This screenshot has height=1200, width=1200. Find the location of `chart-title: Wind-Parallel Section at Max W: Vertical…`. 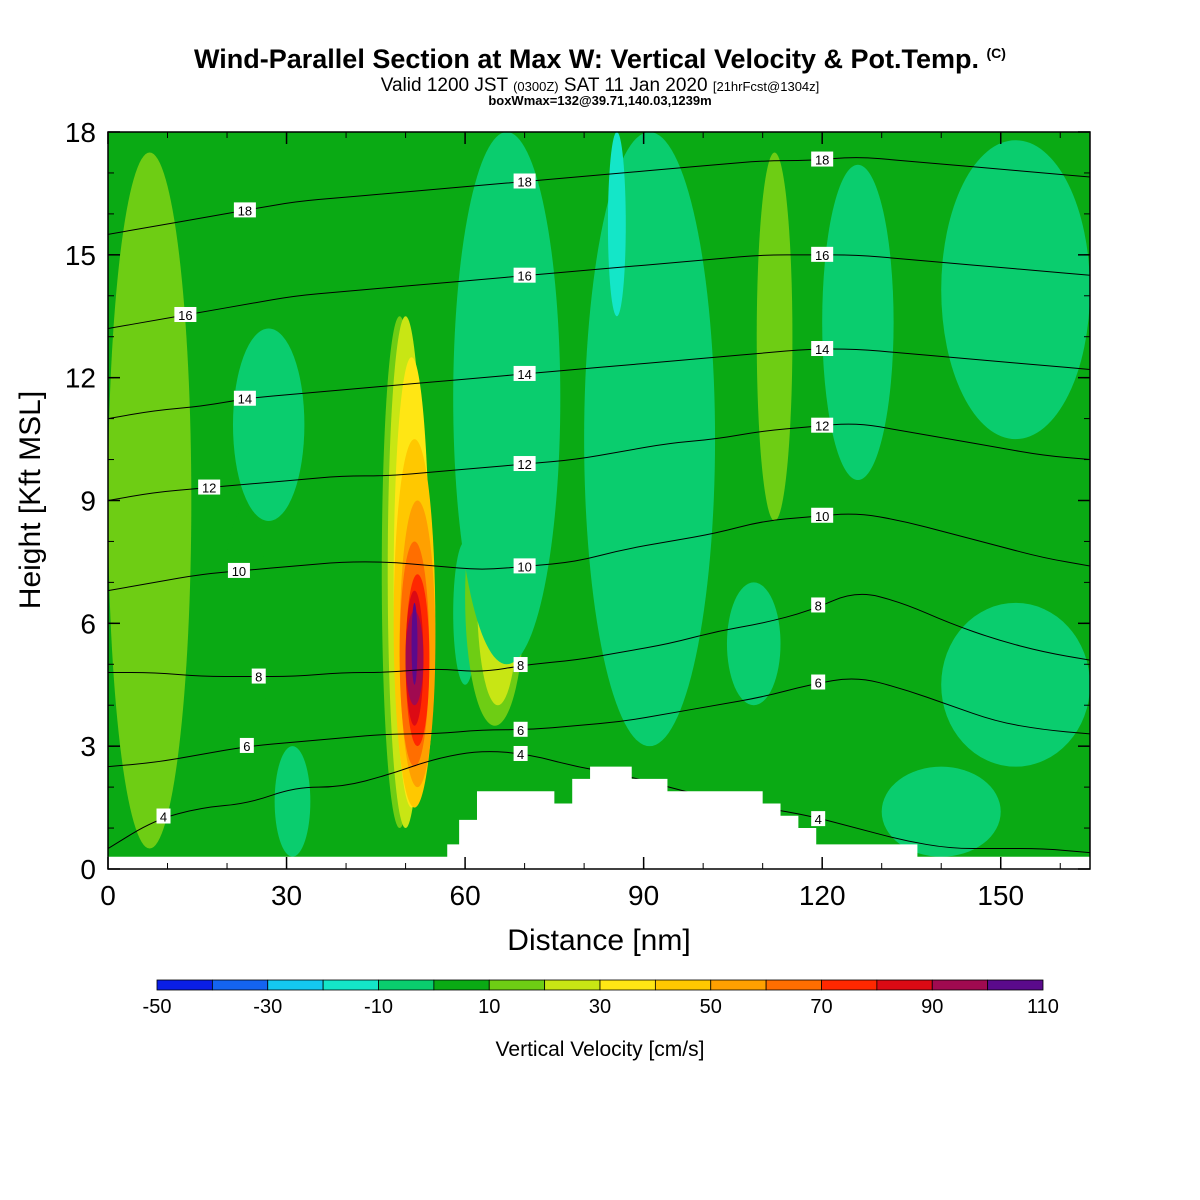

chart-title: Wind-Parallel Section at Max W: Vertical… is located at coordinates (600, 59).